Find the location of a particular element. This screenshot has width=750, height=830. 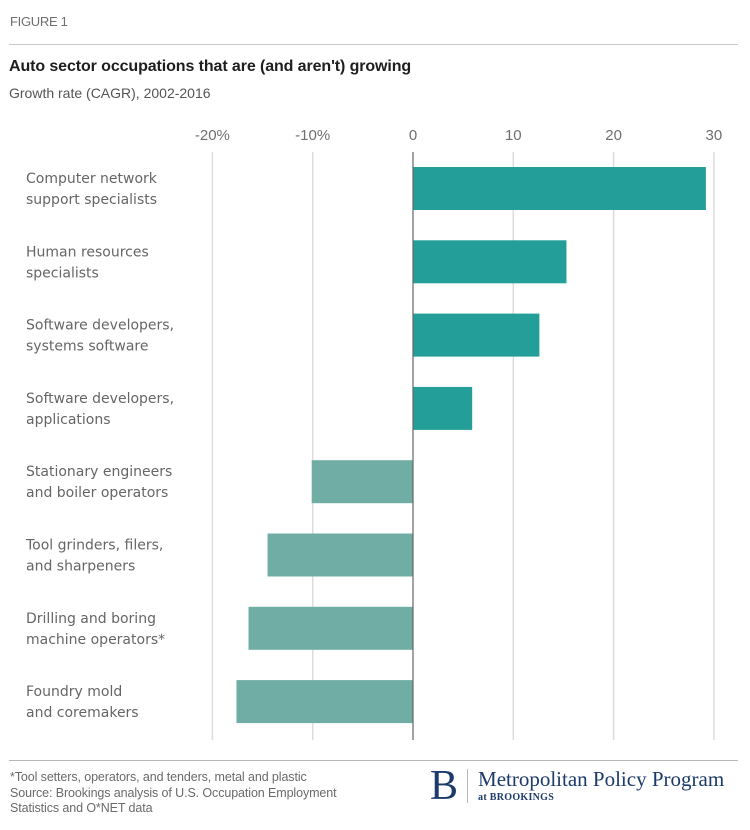

logo-separator is located at coordinates (468, 786).